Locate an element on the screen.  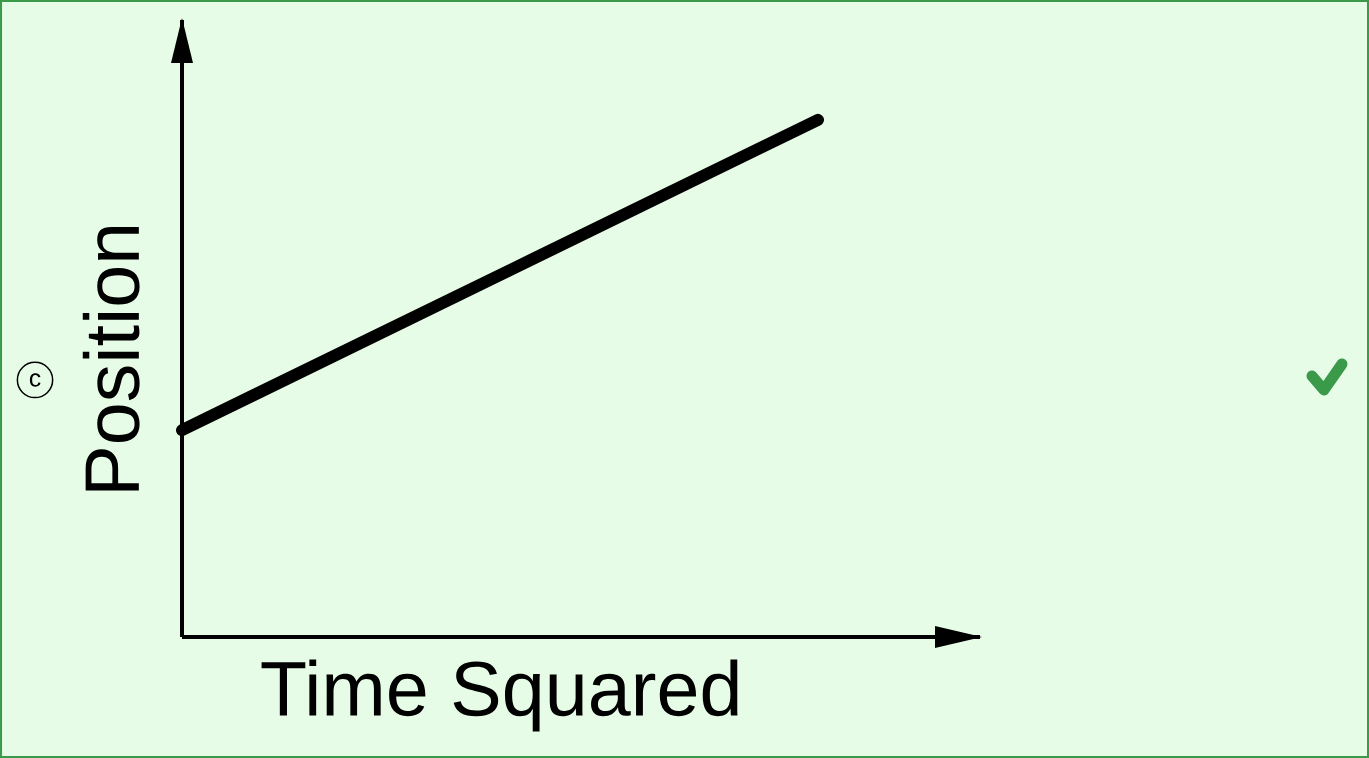
text: c is located at coordinates (35, 380).